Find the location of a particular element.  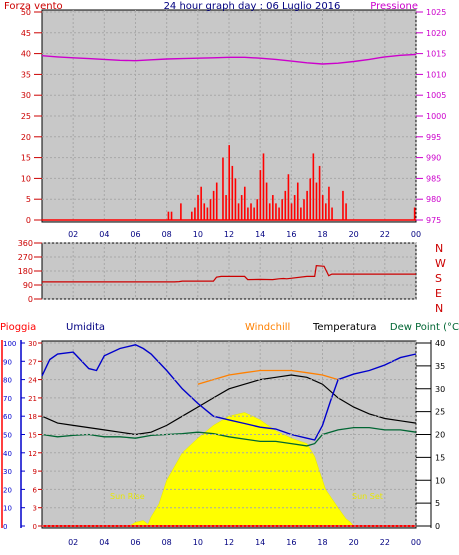

y-tick-label: 35 is located at coordinates (26, 74).